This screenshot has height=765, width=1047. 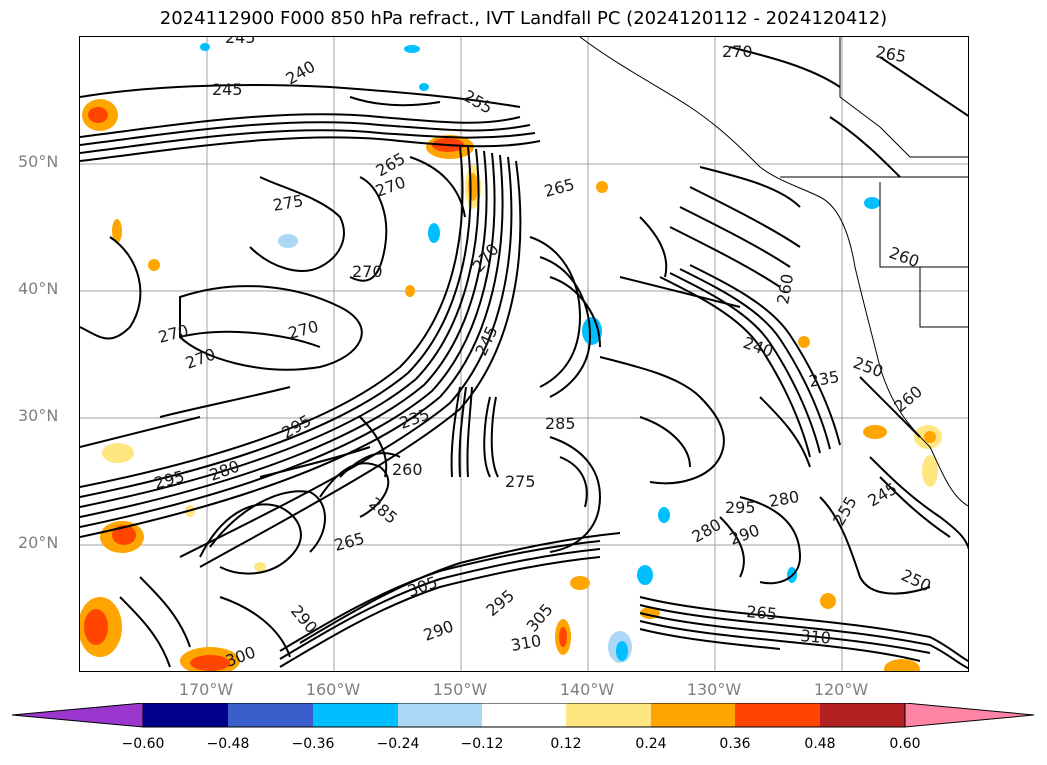 I want to click on colorbar-tick: −0.24, so click(x=398, y=744).